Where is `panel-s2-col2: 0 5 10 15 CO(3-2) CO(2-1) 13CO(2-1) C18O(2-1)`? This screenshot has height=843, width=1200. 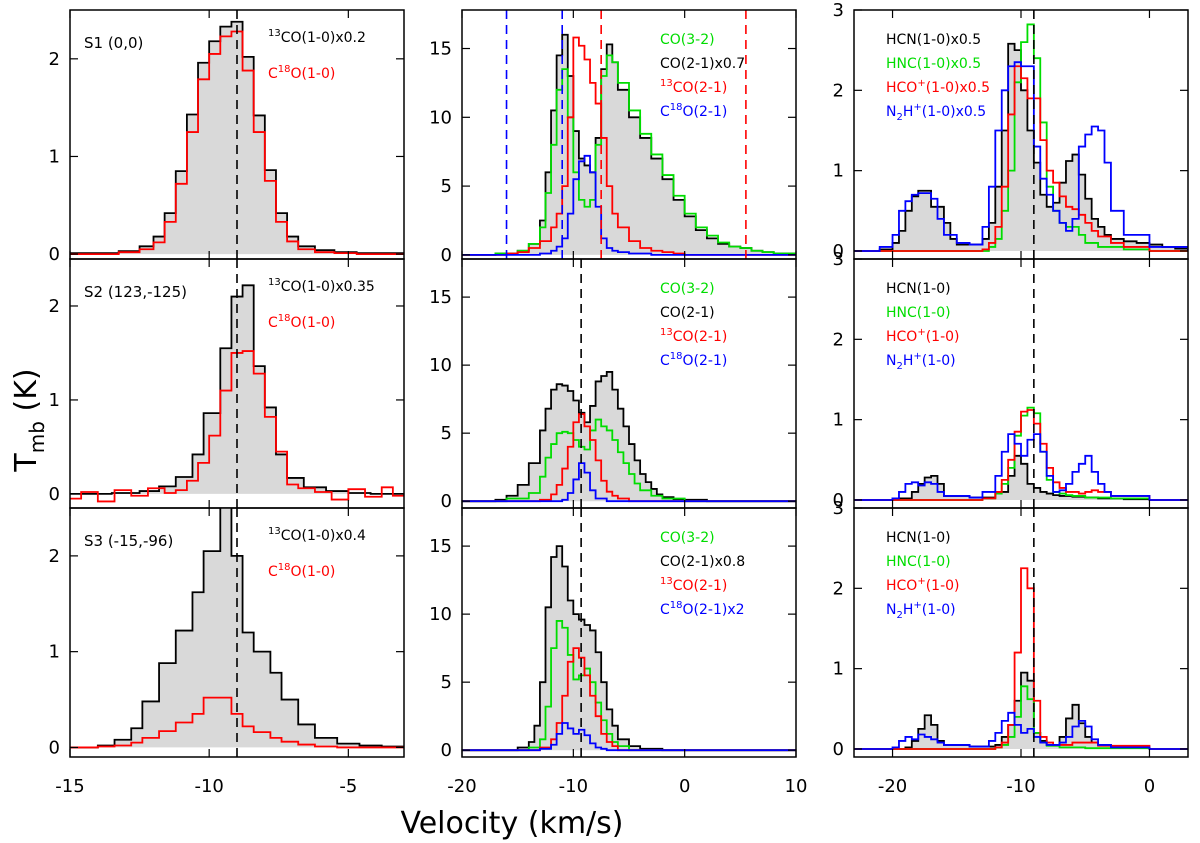 panel-s2-col2: 0 5 10 15 CO(3-2) CO(2-1) 13CO(2-1) C18O(2-1) is located at coordinates (613, 385).